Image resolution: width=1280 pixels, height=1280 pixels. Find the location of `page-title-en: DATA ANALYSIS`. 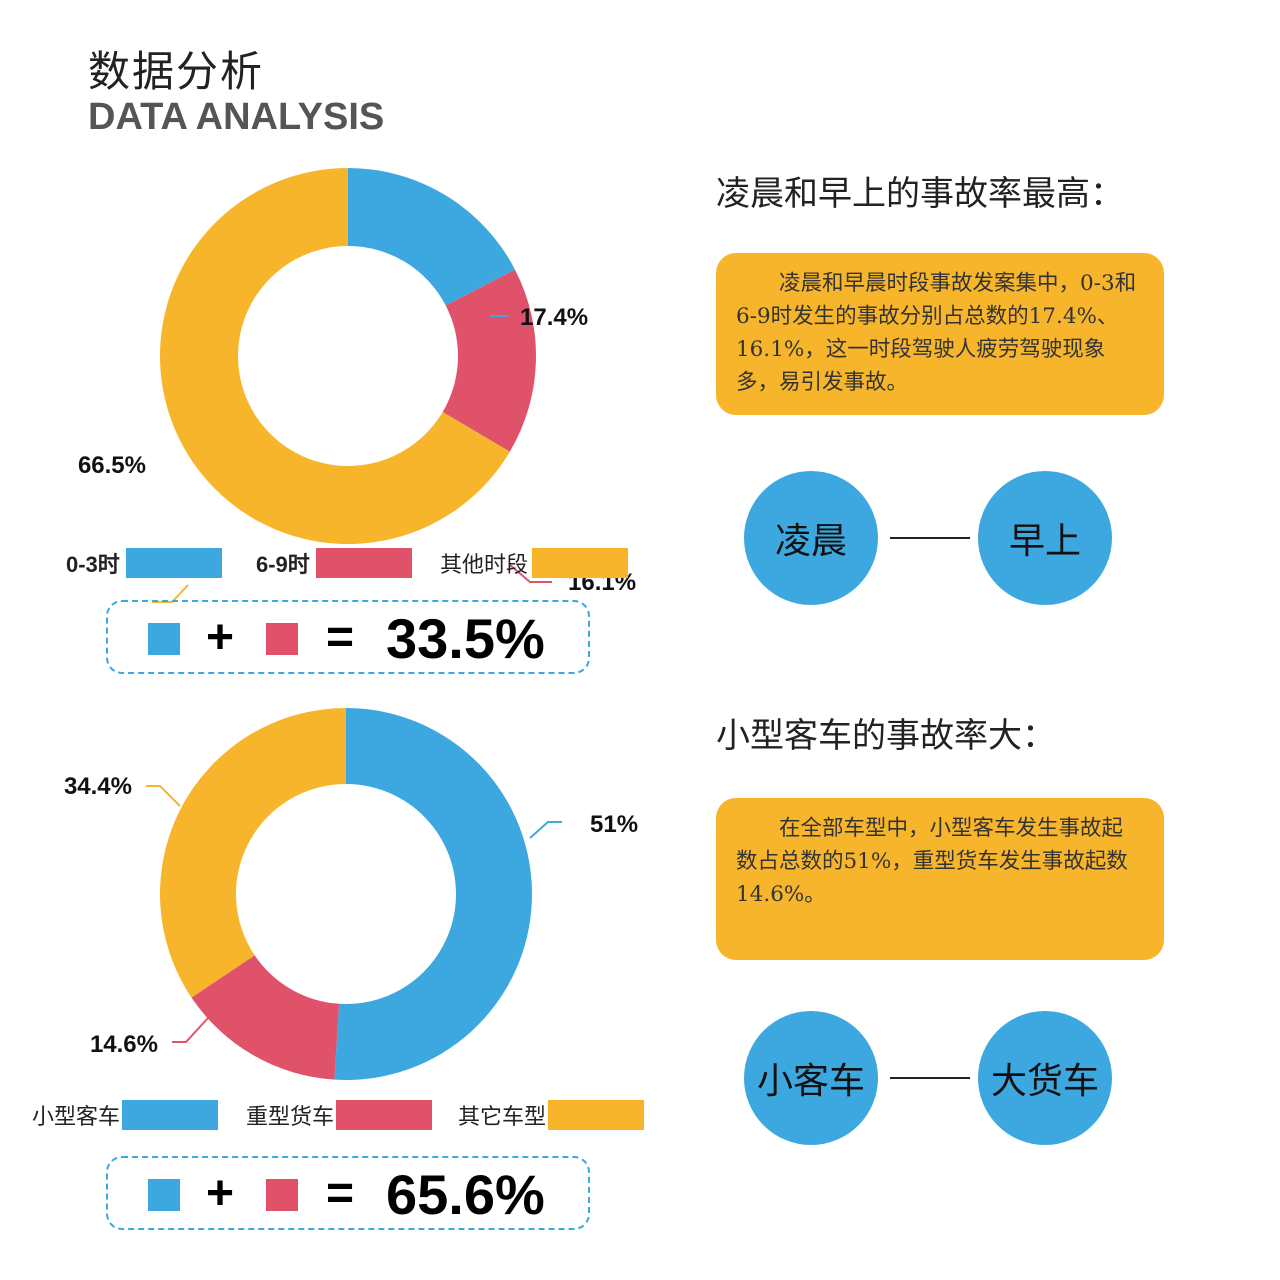

page-title-en: DATA ANALYSIS is located at coordinates (236, 117).